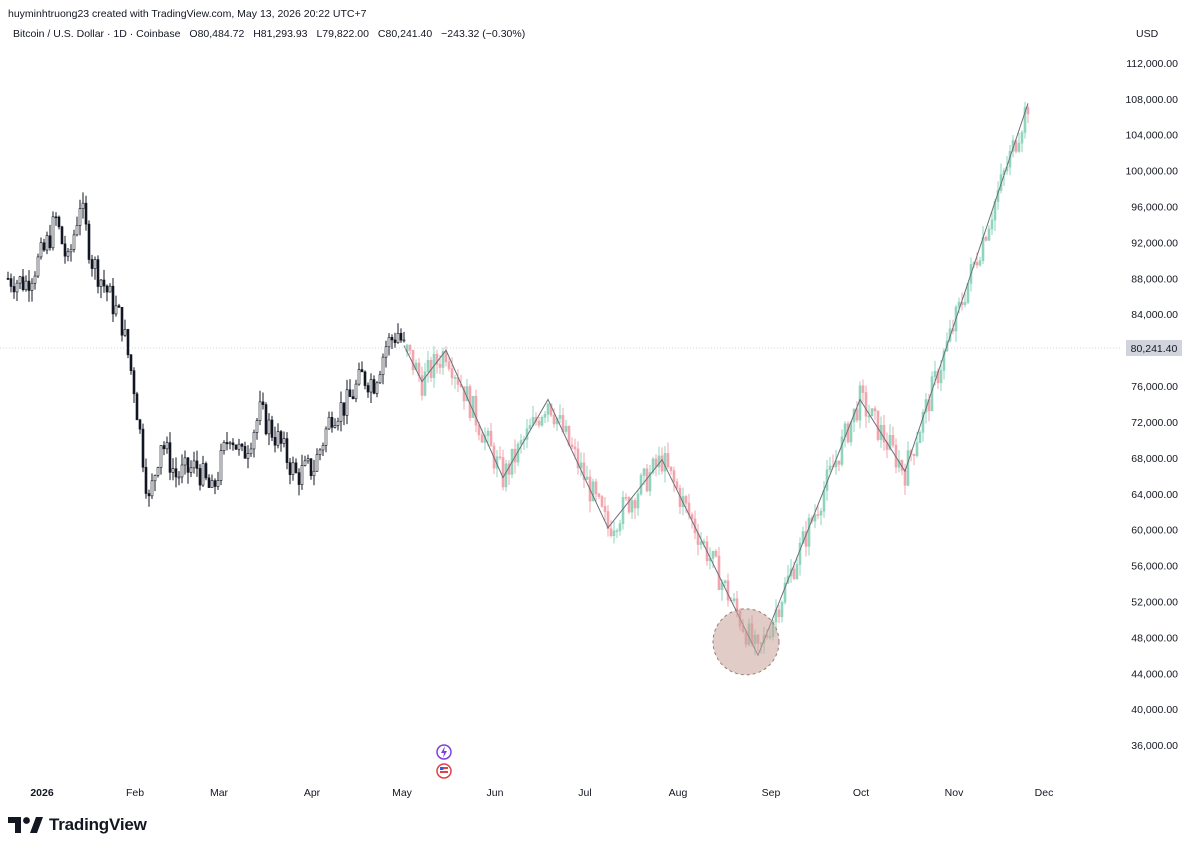  Describe the element at coordinates (1147, 34) in the screenshot. I see `currency-label: USD` at that location.